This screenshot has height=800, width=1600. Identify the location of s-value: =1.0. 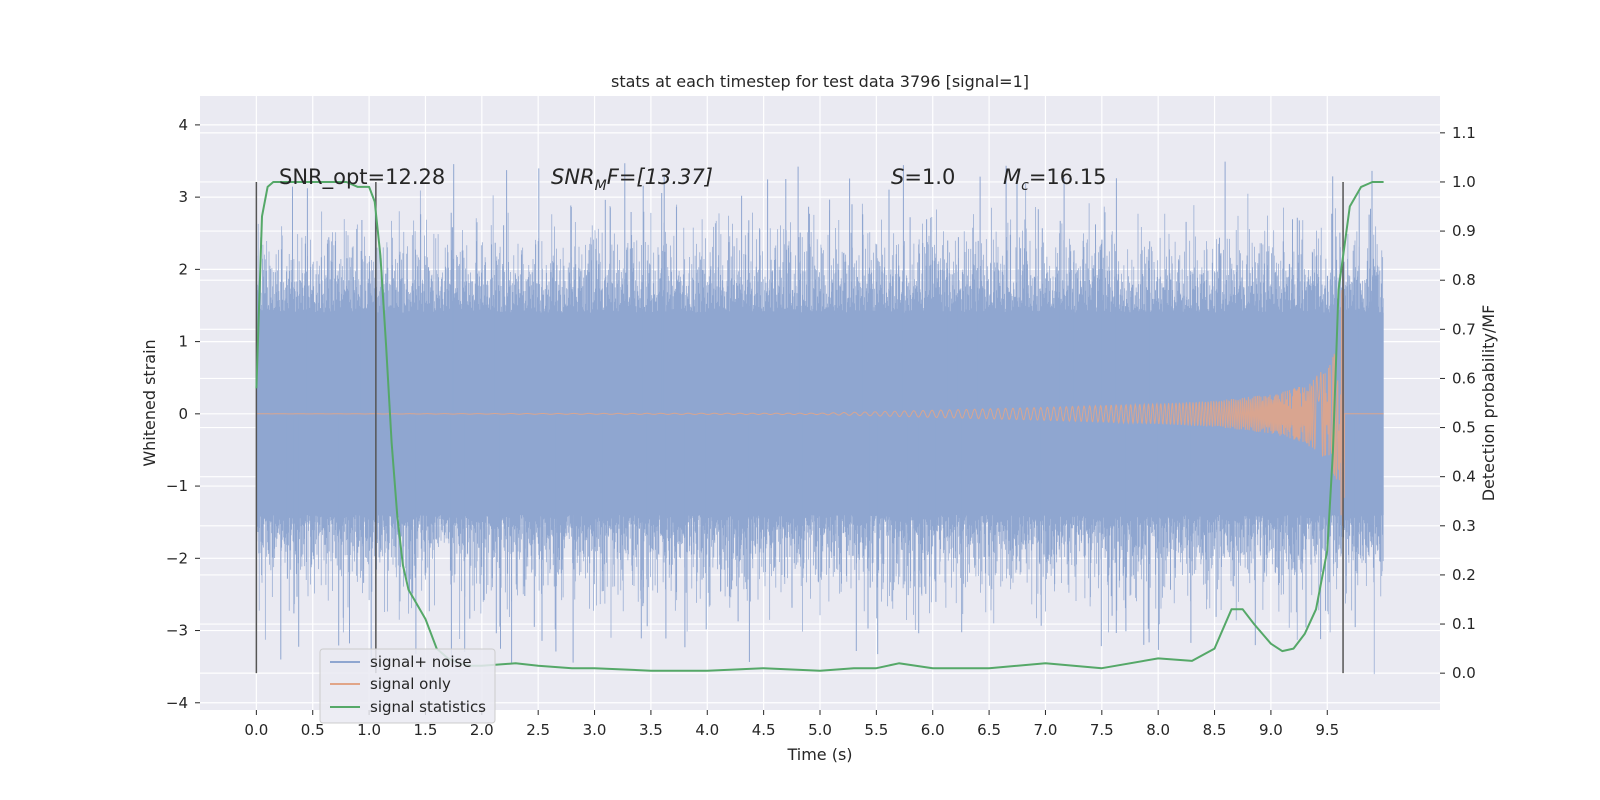
(929, 177).